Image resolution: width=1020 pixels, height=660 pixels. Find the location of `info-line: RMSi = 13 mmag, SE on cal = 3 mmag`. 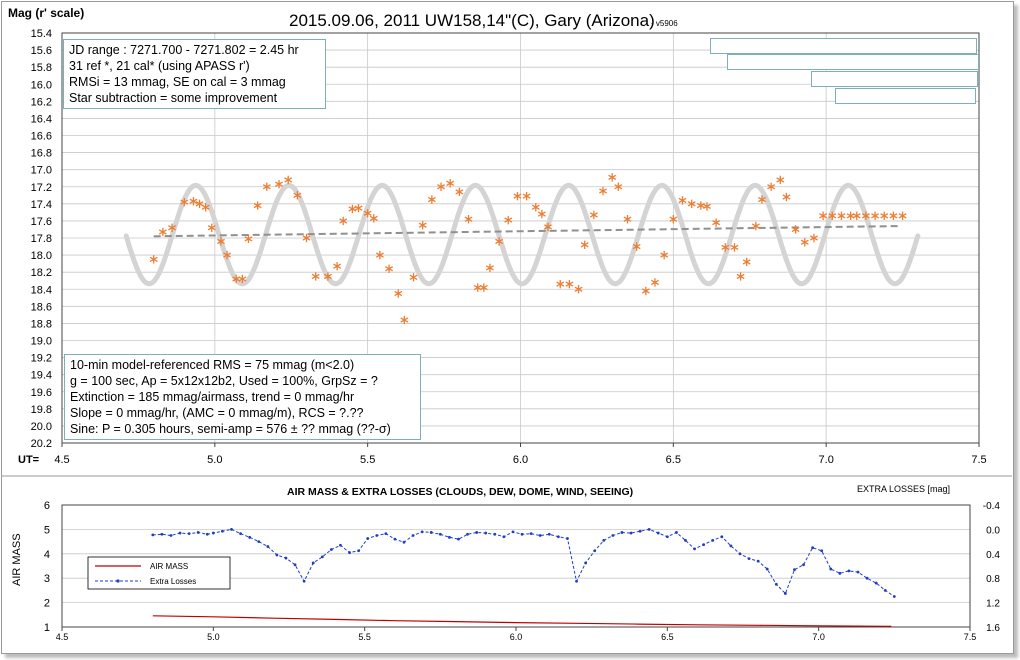

info-line: RMSi = 13 mmag, SE on cal = 3 mmag is located at coordinates (177, 82).